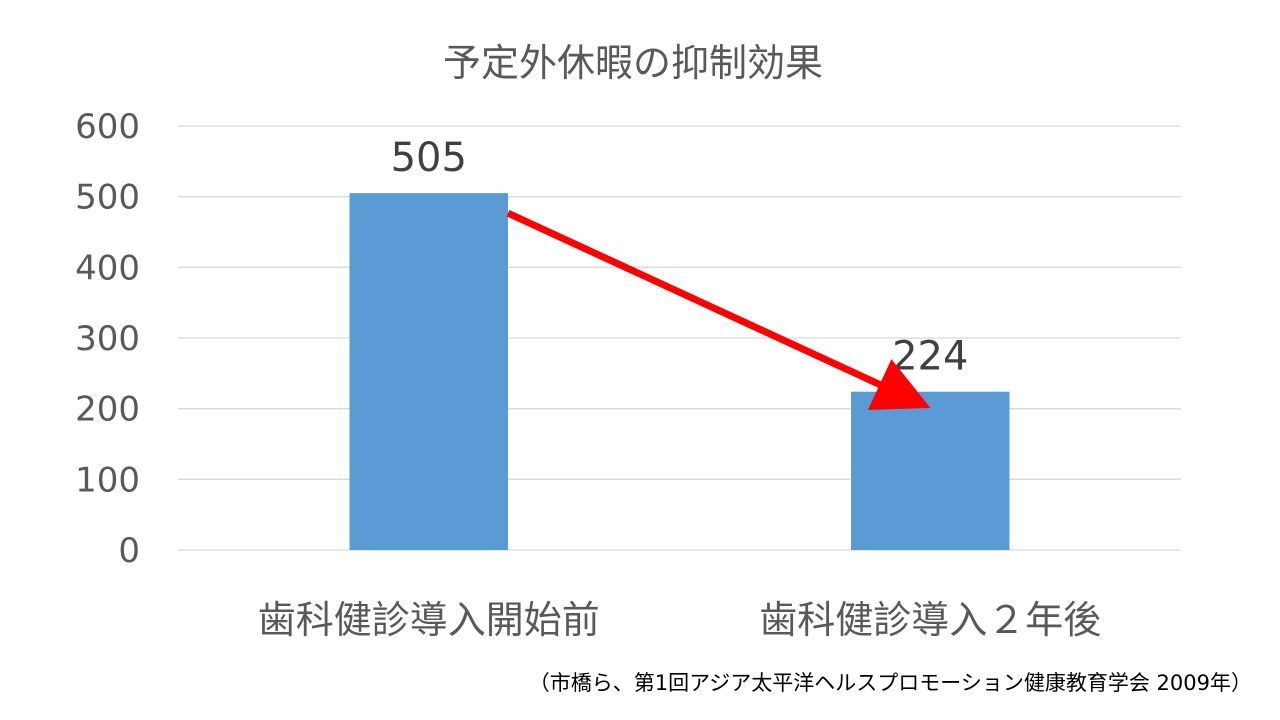 This screenshot has width=1280, height=720. Describe the element at coordinates (930, 357) in the screenshot. I see `data-label: 224` at that location.